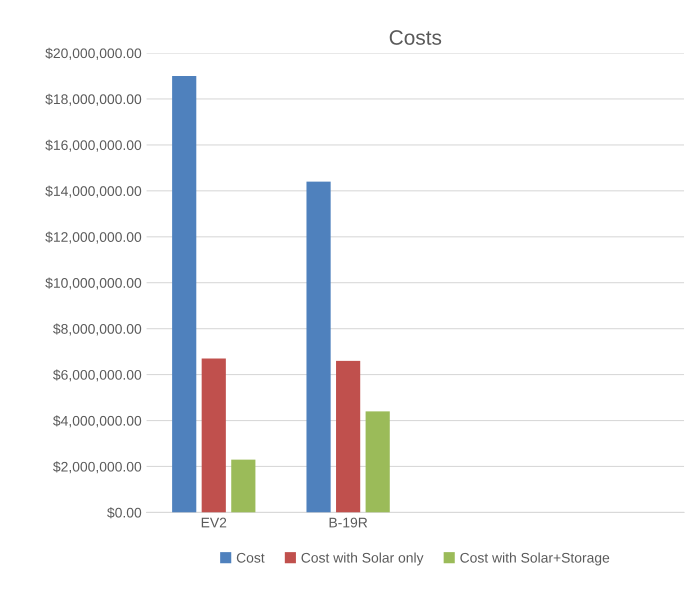 Image resolution: width=698 pixels, height=589 pixels. I want to click on legend-label: Cost, so click(250, 557).